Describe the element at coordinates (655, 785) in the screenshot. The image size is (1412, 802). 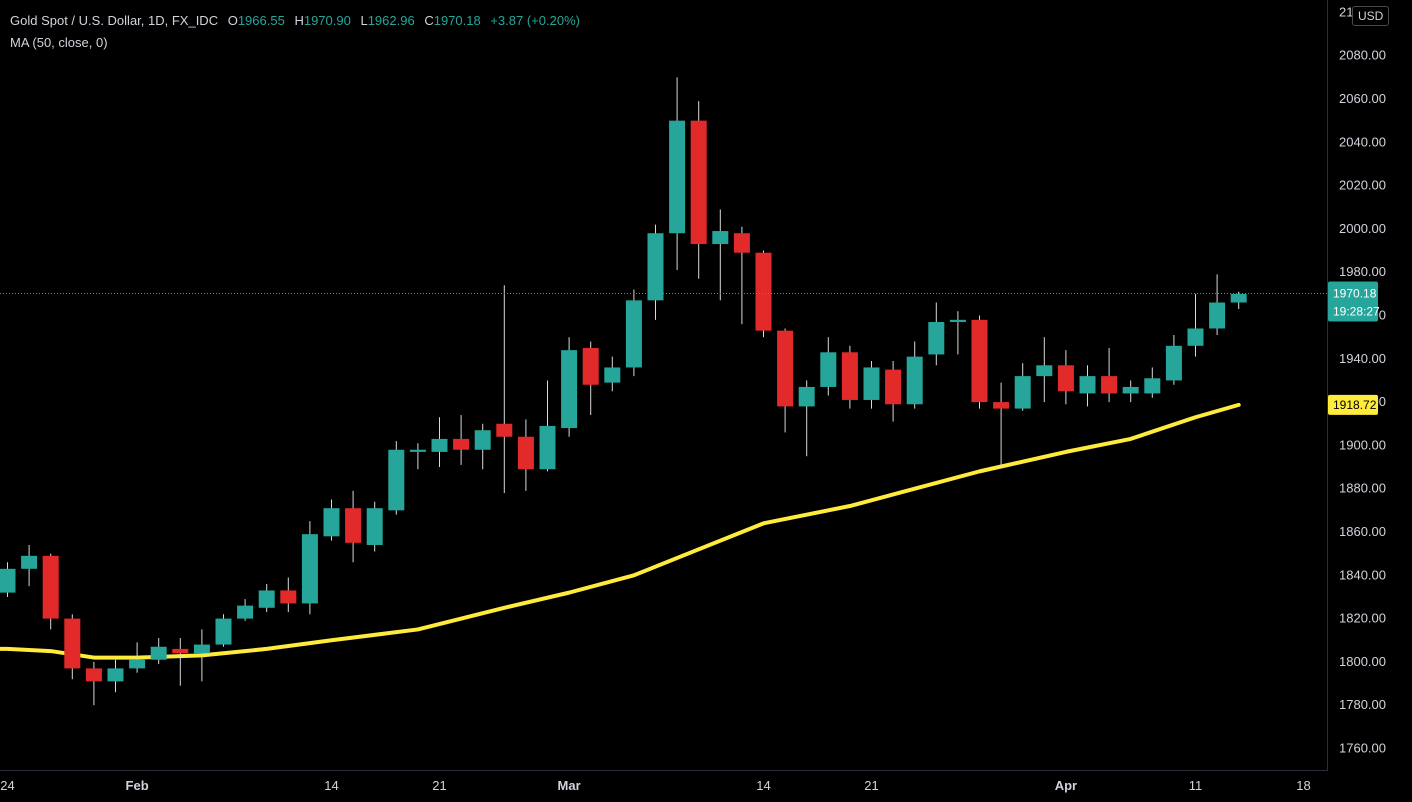
I see `time-axis: 24 Feb 14 21 Mar 14 21 Apr 11 18` at that location.